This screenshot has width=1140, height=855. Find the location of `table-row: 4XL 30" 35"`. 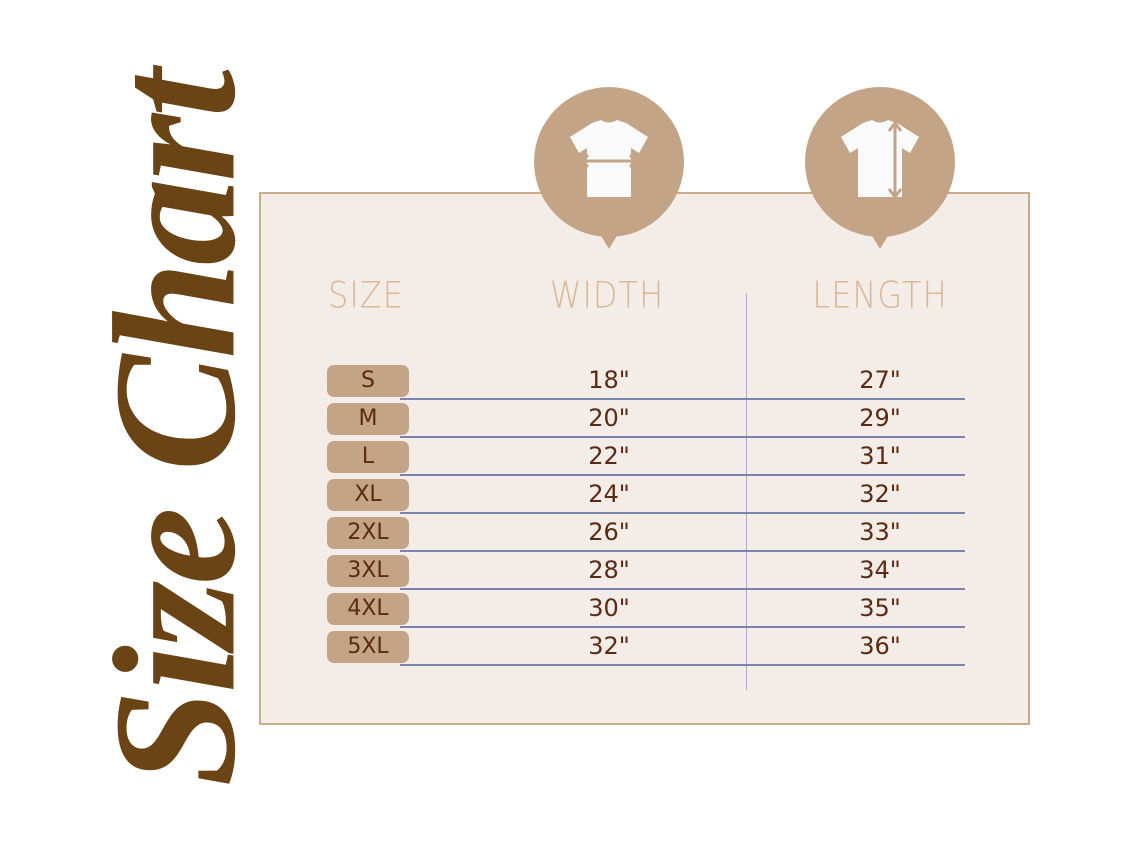

table-row: 4XL 30" 35" is located at coordinates (570, 620).